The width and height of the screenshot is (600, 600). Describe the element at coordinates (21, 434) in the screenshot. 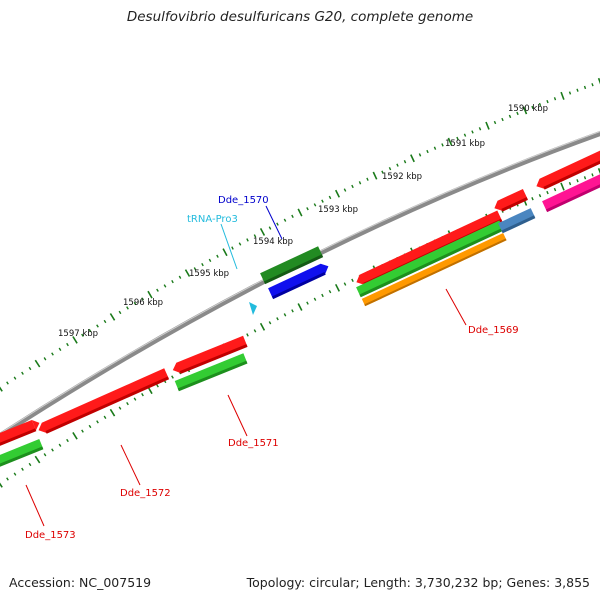

I see `gene-dde1573-fwd` at that location.